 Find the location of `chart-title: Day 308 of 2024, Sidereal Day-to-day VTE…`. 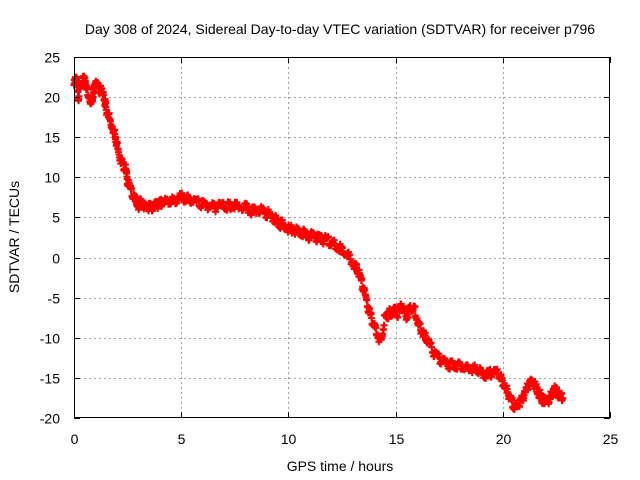

chart-title: Day 308 of 2024, Sidereal Day-to-day VTE… is located at coordinates (340, 29).